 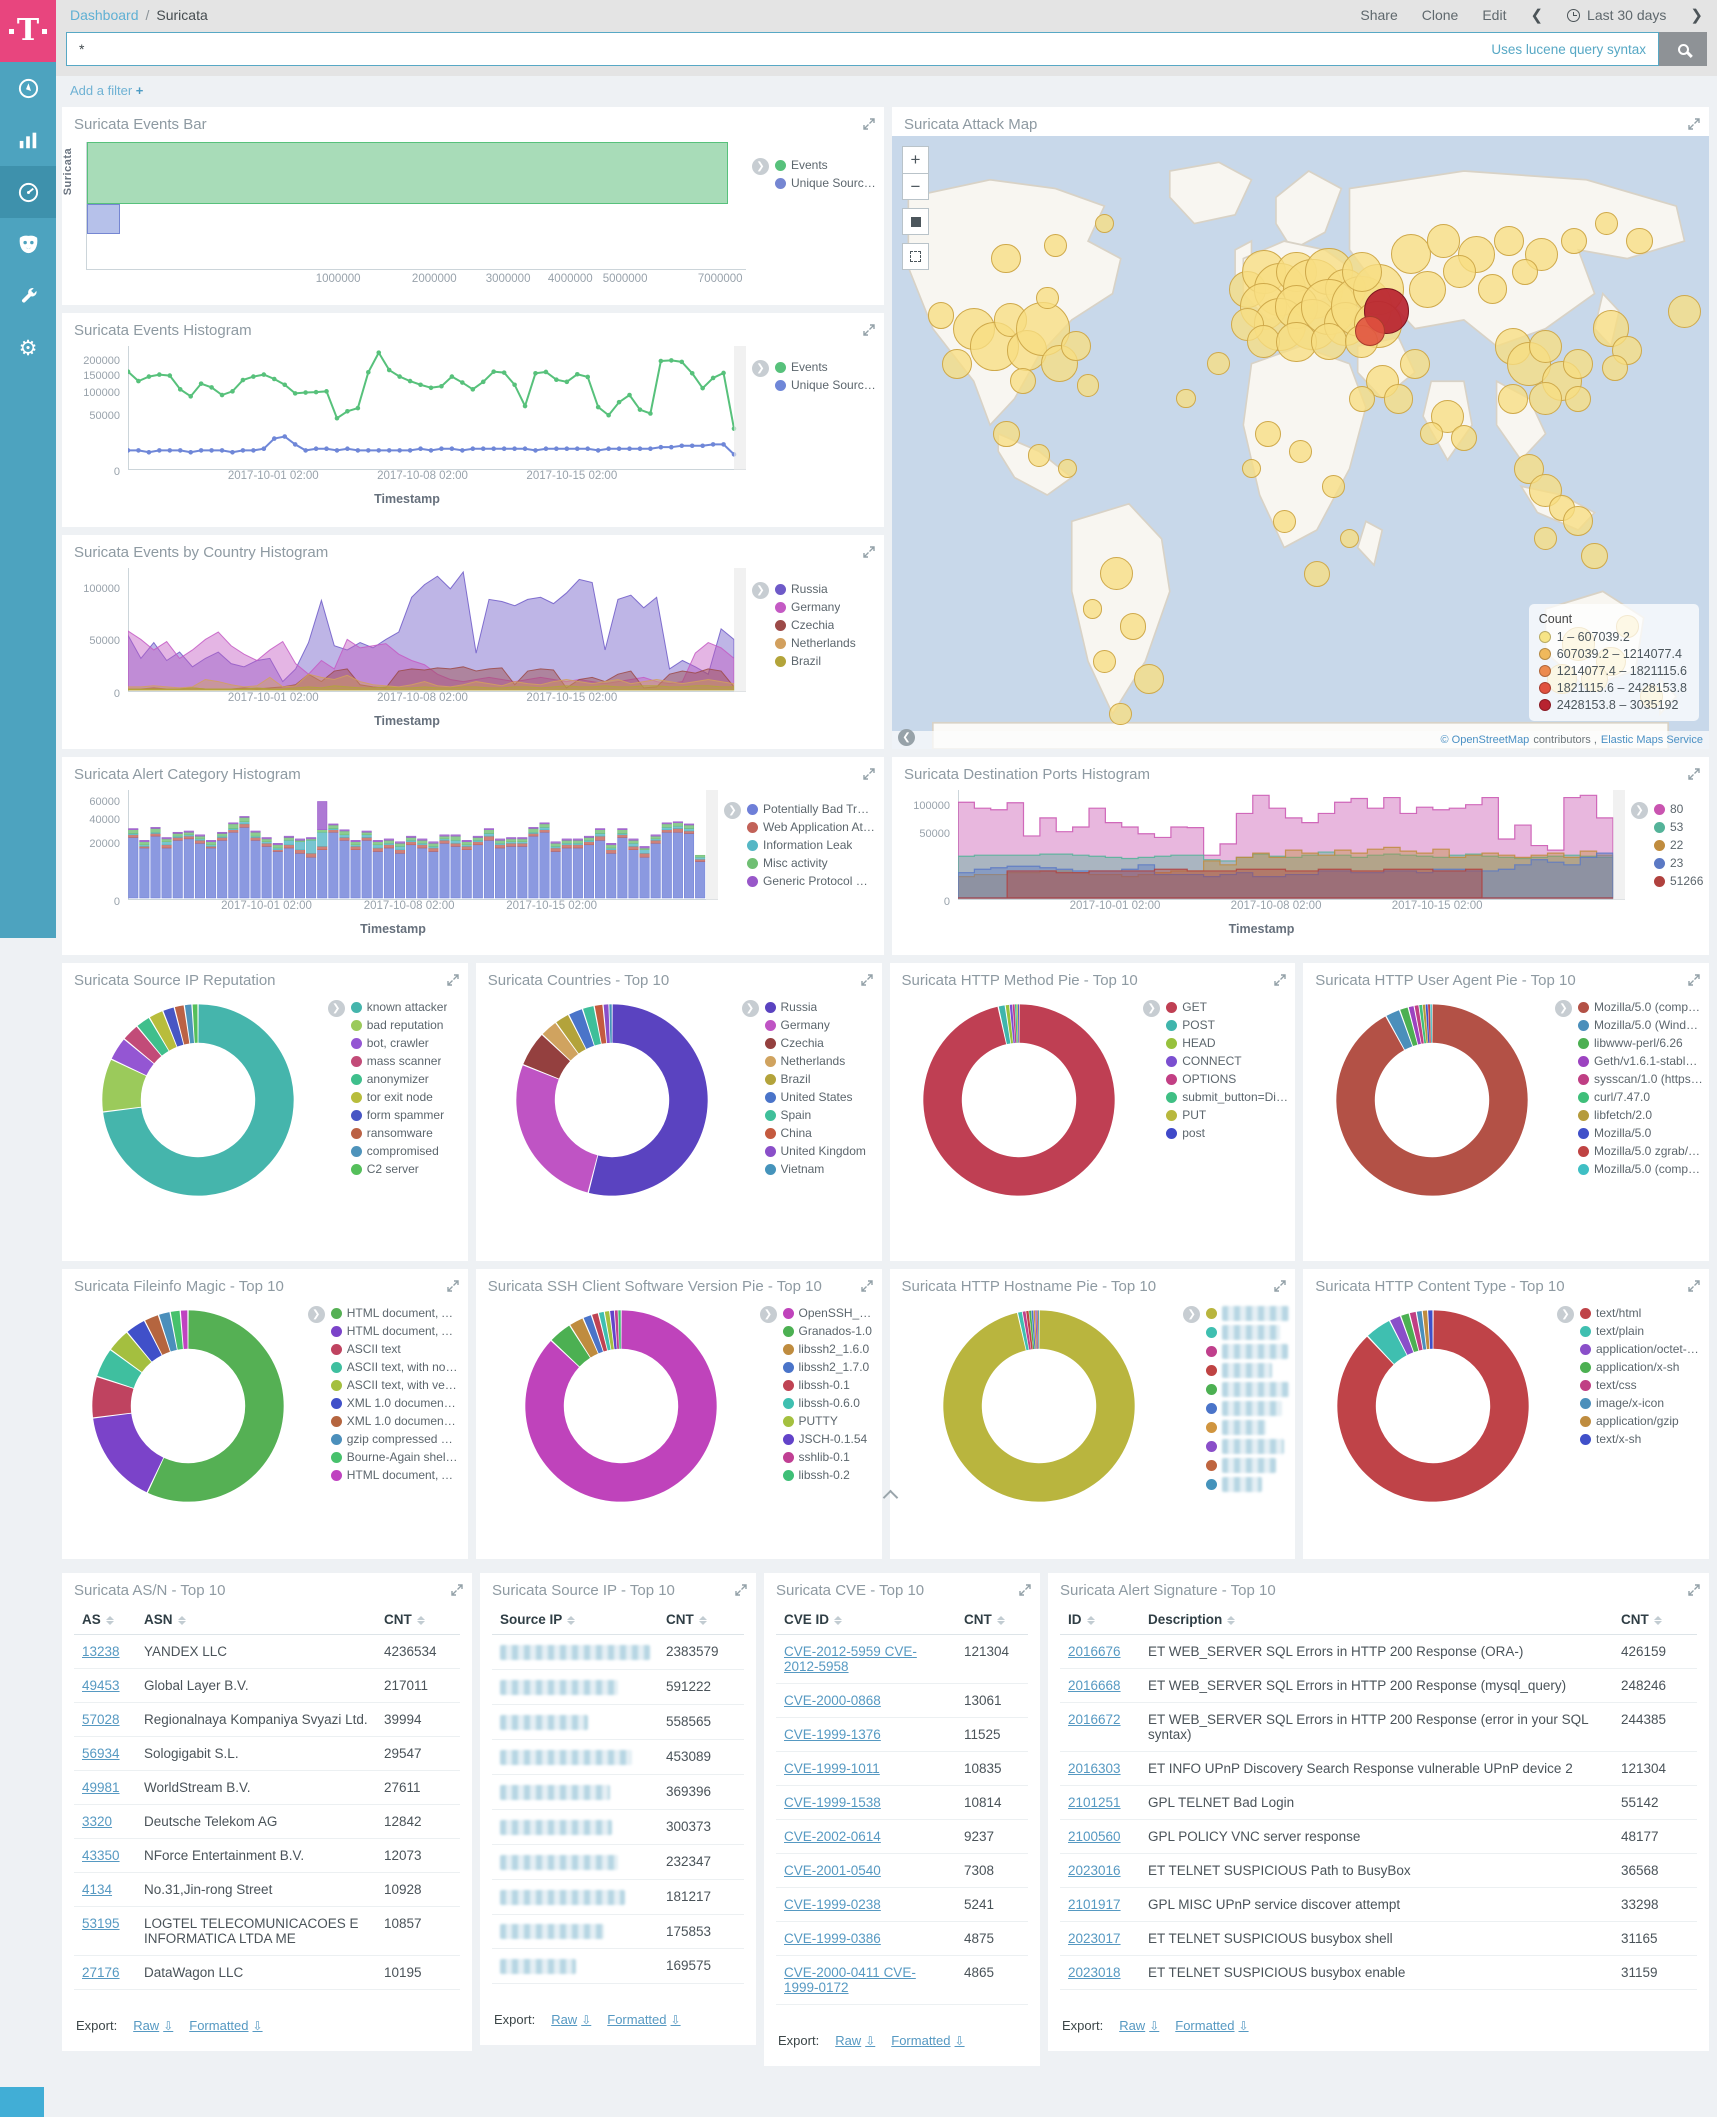 What do you see at coordinates (829, 1313) in the screenshot?
I see `legend-item: OpenSSH_7.3` at bounding box center [829, 1313].